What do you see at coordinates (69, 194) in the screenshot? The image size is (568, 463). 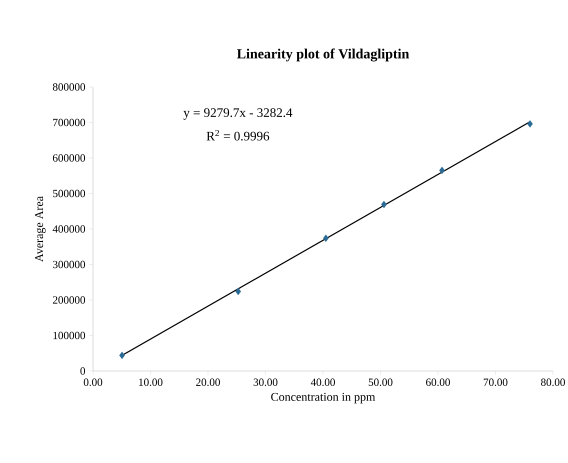 I see `y-tick-label: 500000` at bounding box center [69, 194].